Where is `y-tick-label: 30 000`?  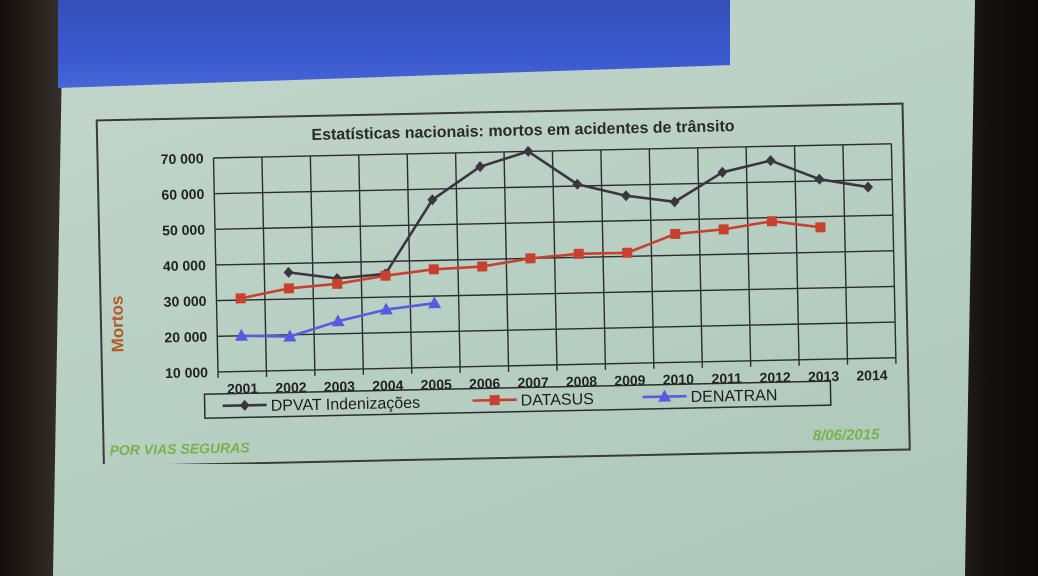
y-tick-label: 30 000 is located at coordinates (185, 301).